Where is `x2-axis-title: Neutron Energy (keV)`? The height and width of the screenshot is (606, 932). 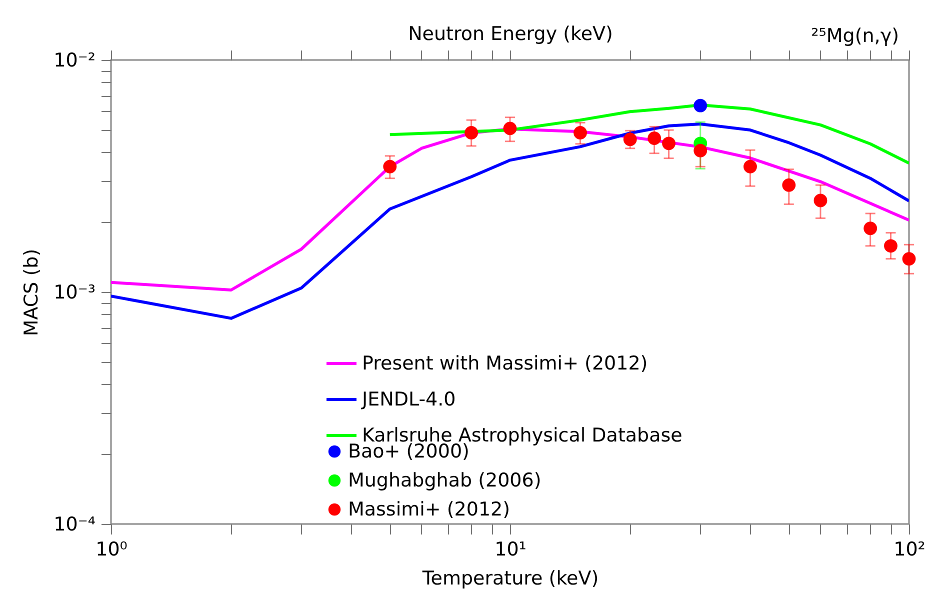 x2-axis-title: Neutron Energy (keV) is located at coordinates (510, 34).